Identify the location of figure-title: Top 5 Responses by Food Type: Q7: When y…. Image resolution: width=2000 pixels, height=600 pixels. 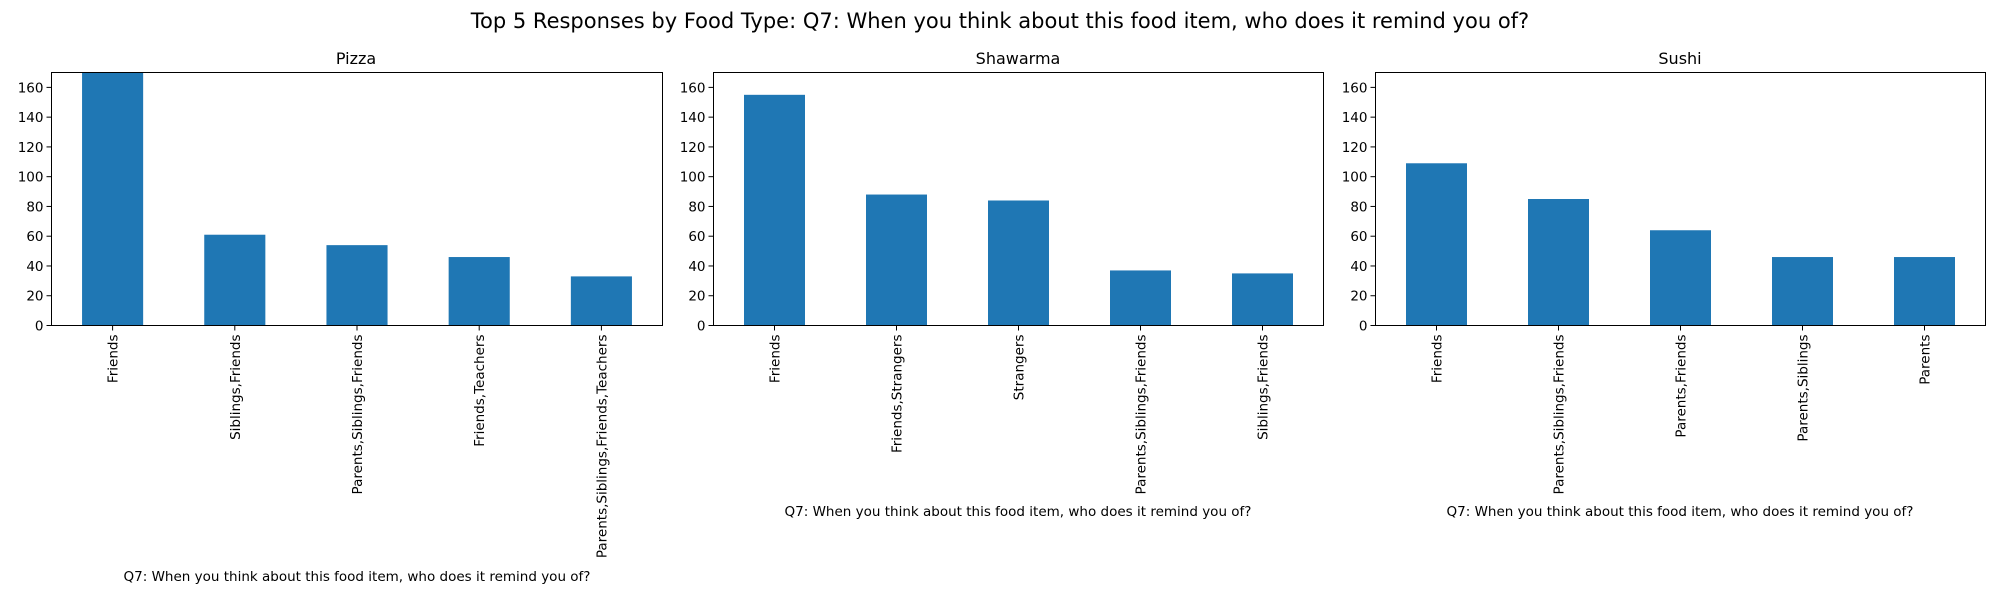
(999, 21).